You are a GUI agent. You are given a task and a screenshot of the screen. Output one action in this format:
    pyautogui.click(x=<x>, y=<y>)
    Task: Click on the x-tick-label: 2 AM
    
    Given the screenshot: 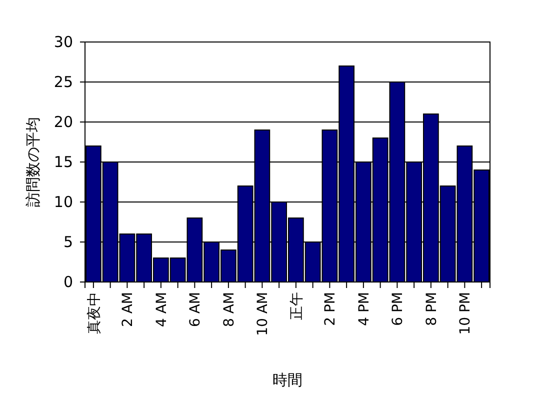 What is the action you would take?
    pyautogui.click(x=128, y=310)
    